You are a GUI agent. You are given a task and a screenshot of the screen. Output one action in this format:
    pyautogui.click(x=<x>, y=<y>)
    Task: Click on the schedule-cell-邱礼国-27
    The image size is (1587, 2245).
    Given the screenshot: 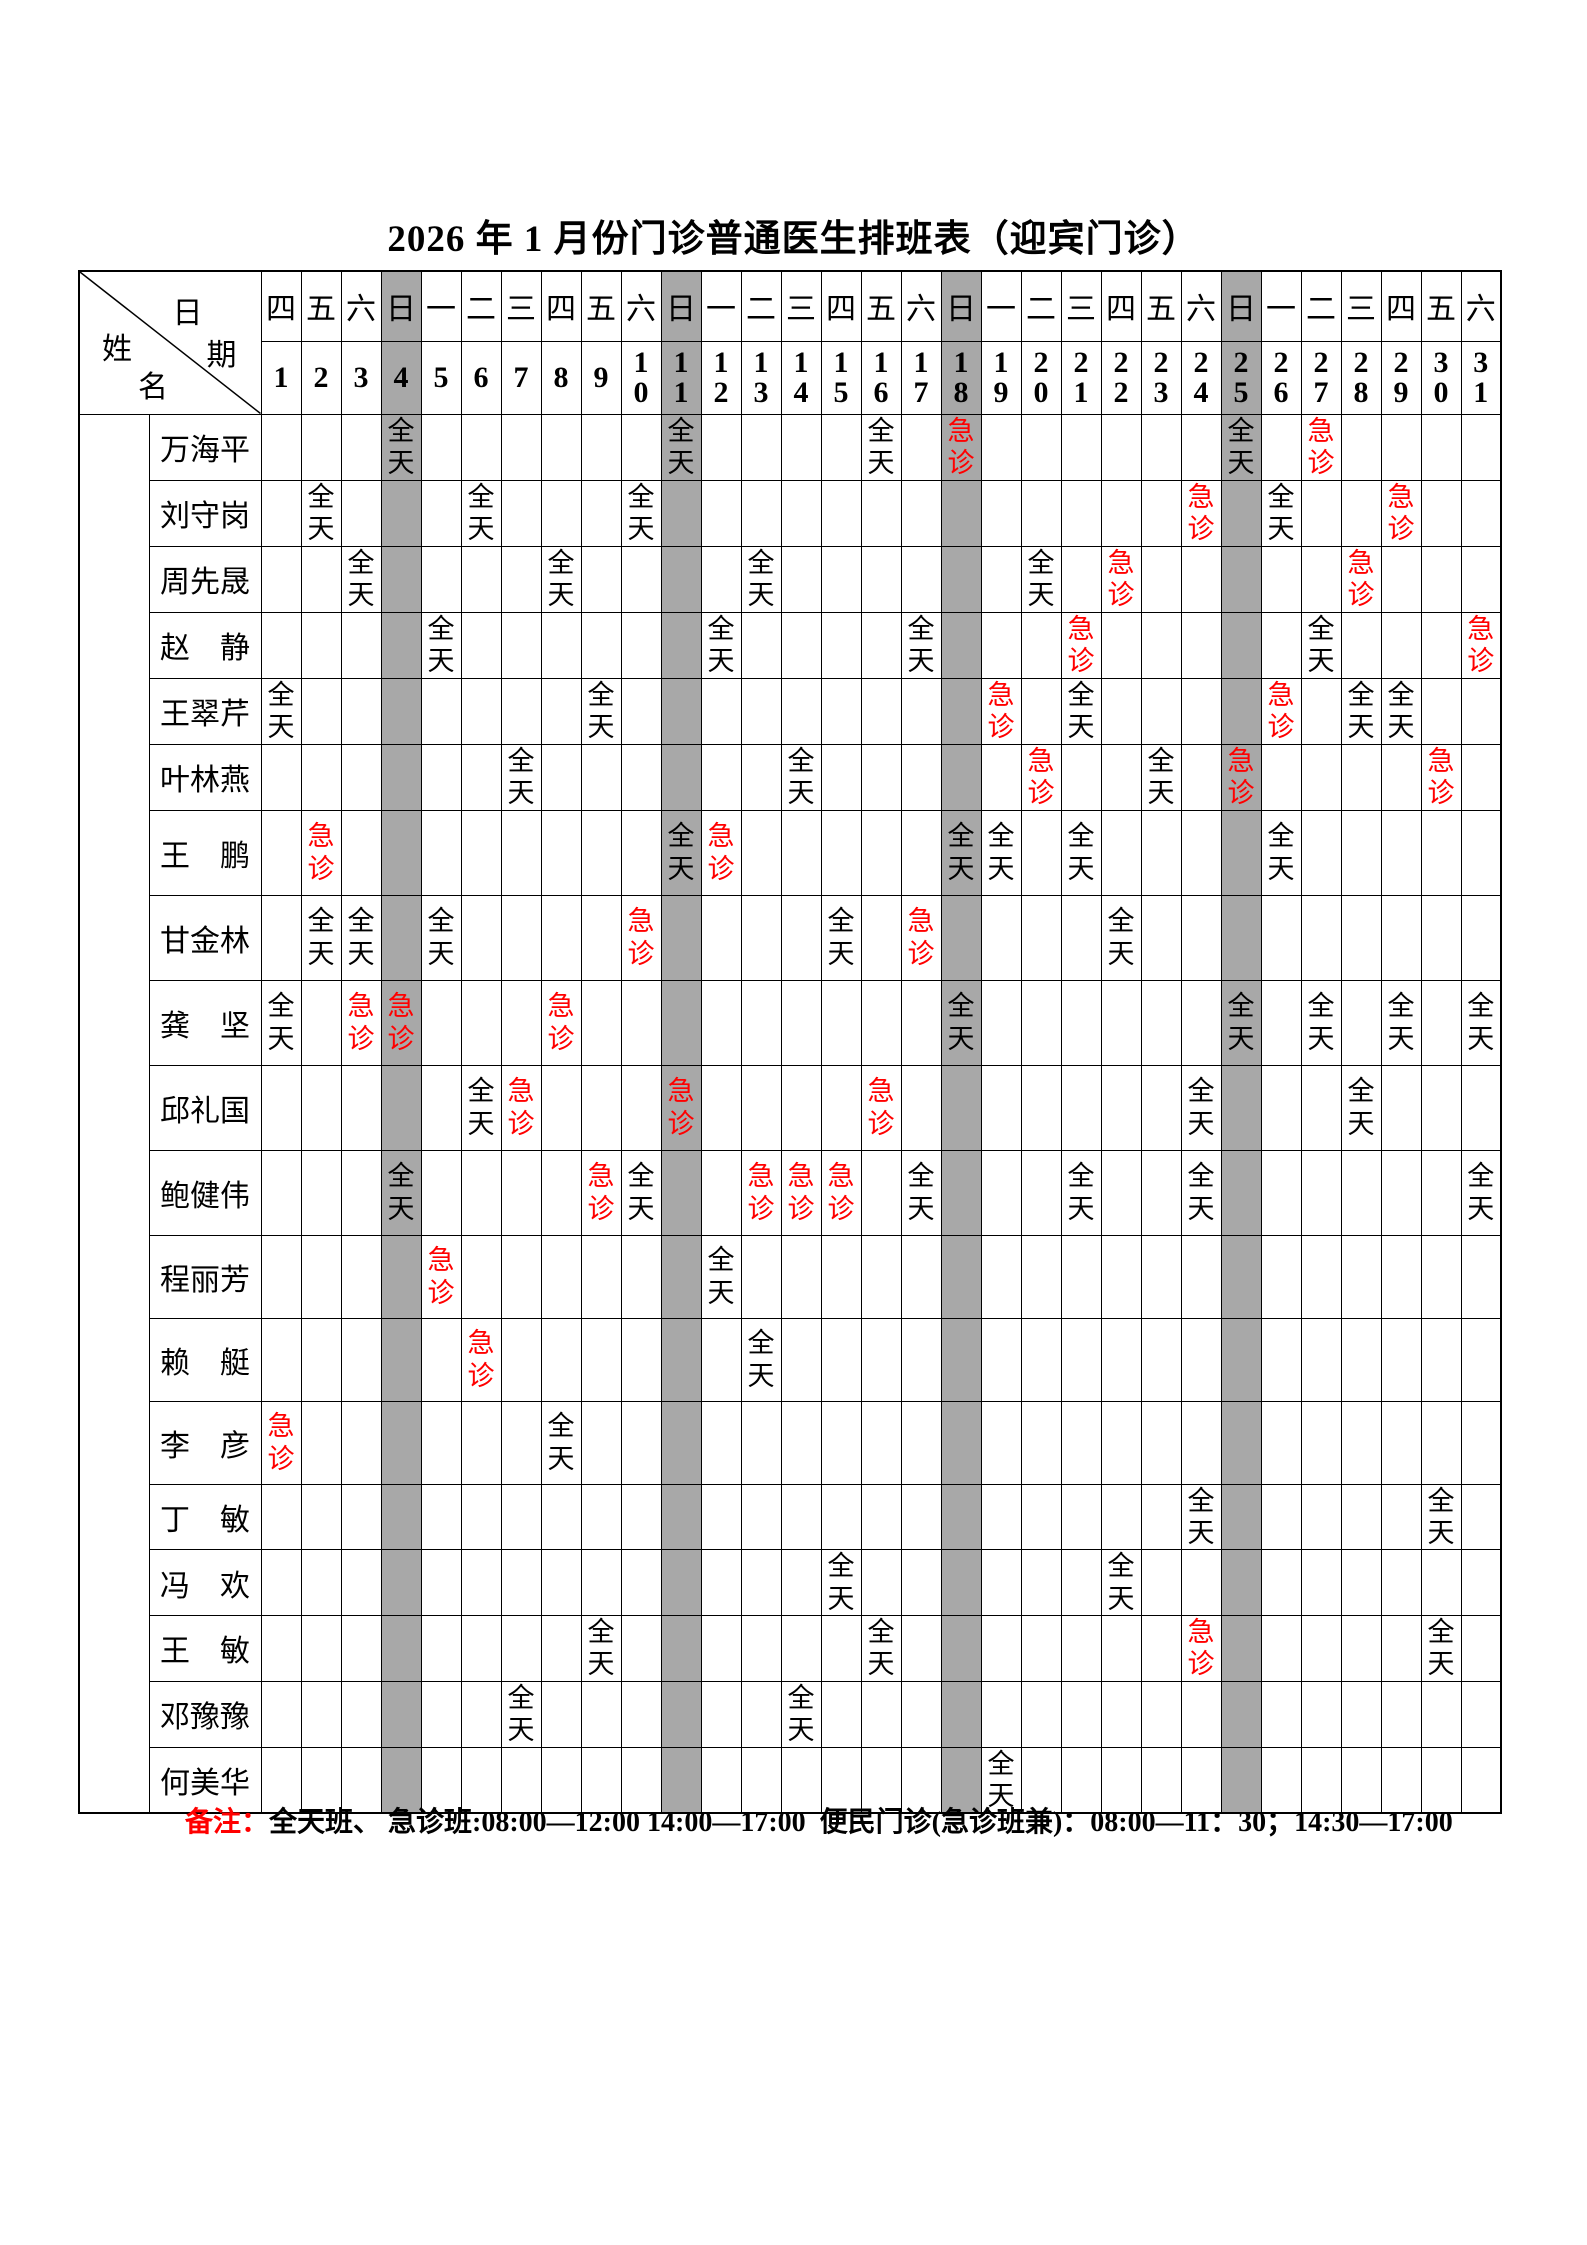 What is the action you would take?
    pyautogui.click(x=1321, y=1107)
    